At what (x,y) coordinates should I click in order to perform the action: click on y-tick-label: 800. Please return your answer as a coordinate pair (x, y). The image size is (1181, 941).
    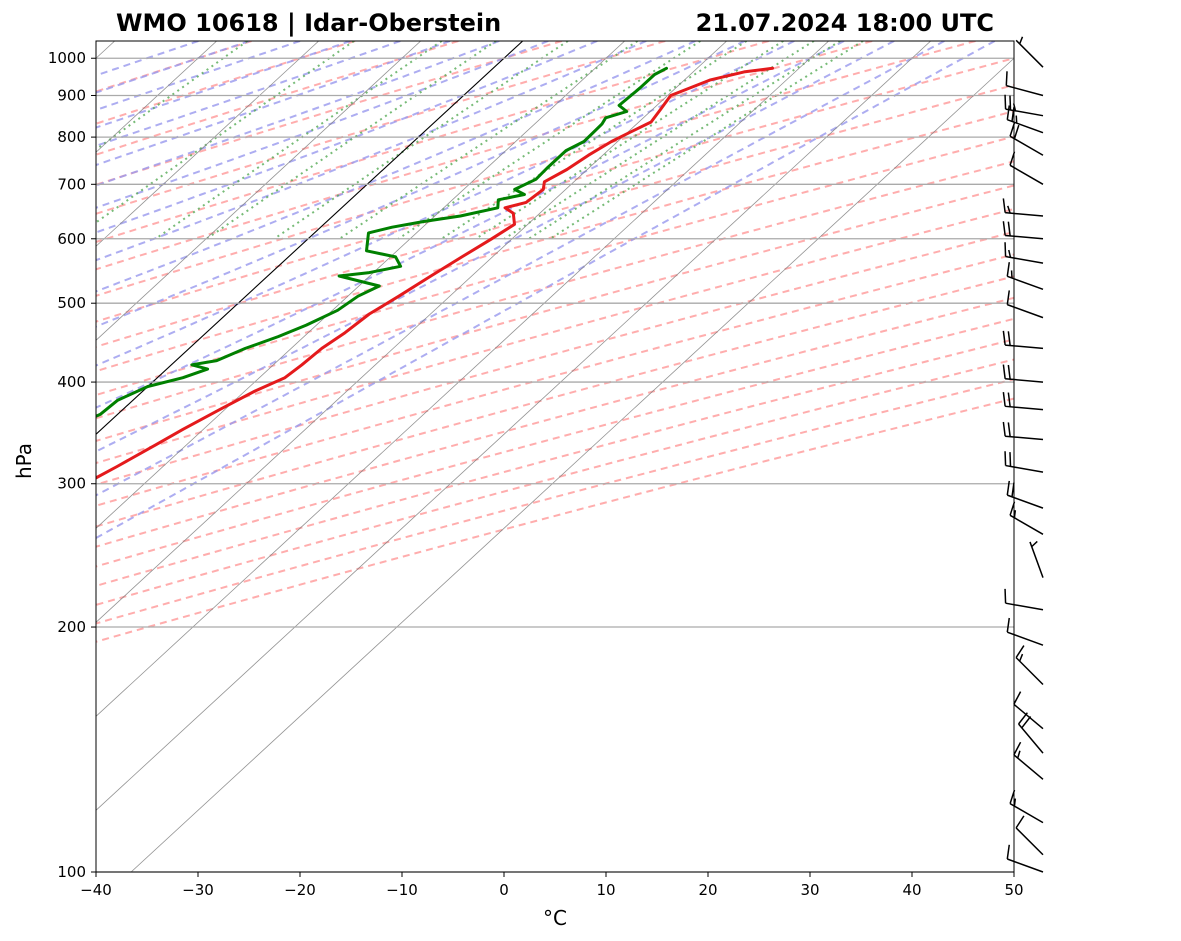
    Looking at the image, I should click on (71, 137).